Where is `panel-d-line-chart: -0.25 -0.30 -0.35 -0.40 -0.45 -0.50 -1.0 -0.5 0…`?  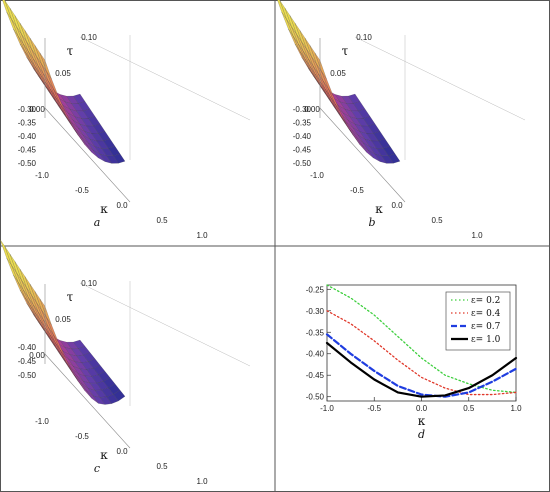 panel-d-line-chart: -0.25 -0.30 -0.35 -0.40 -0.45 -0.50 -1.0 -0.5 0… is located at coordinates (414, 362).